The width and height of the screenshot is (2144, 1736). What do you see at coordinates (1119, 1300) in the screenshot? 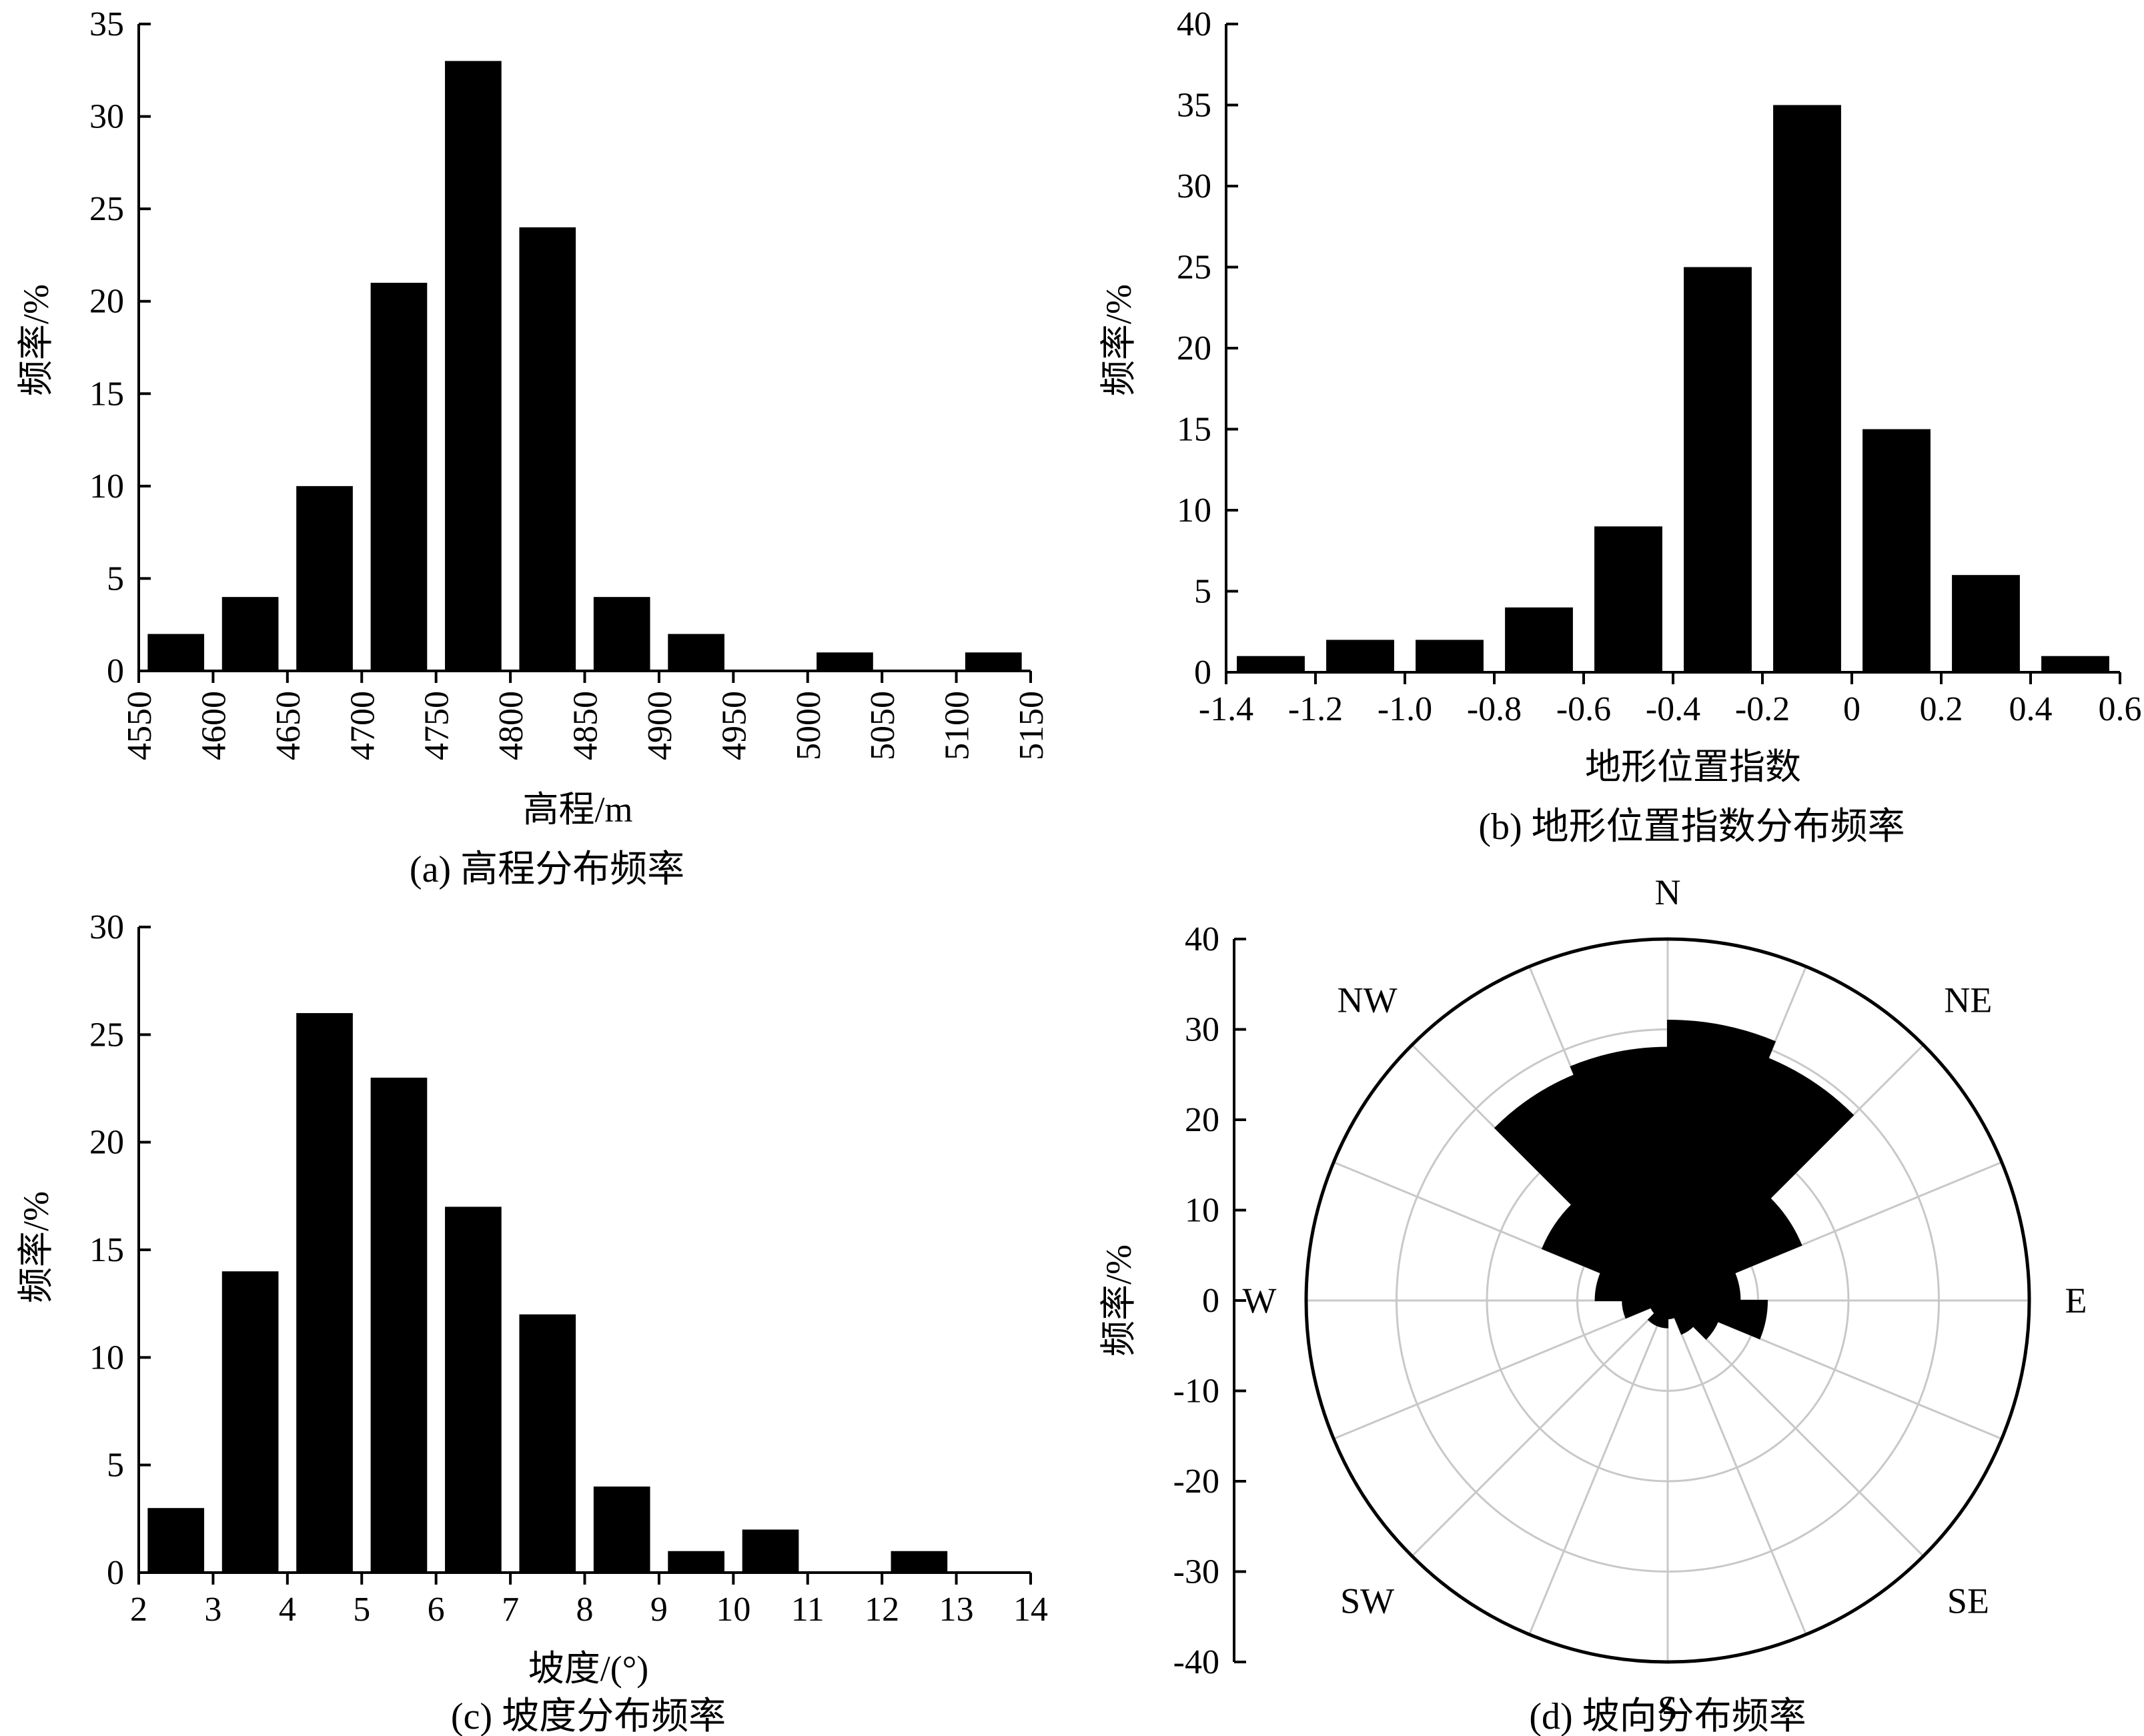
I see `ylabel-d: 频率/%` at bounding box center [1119, 1300].